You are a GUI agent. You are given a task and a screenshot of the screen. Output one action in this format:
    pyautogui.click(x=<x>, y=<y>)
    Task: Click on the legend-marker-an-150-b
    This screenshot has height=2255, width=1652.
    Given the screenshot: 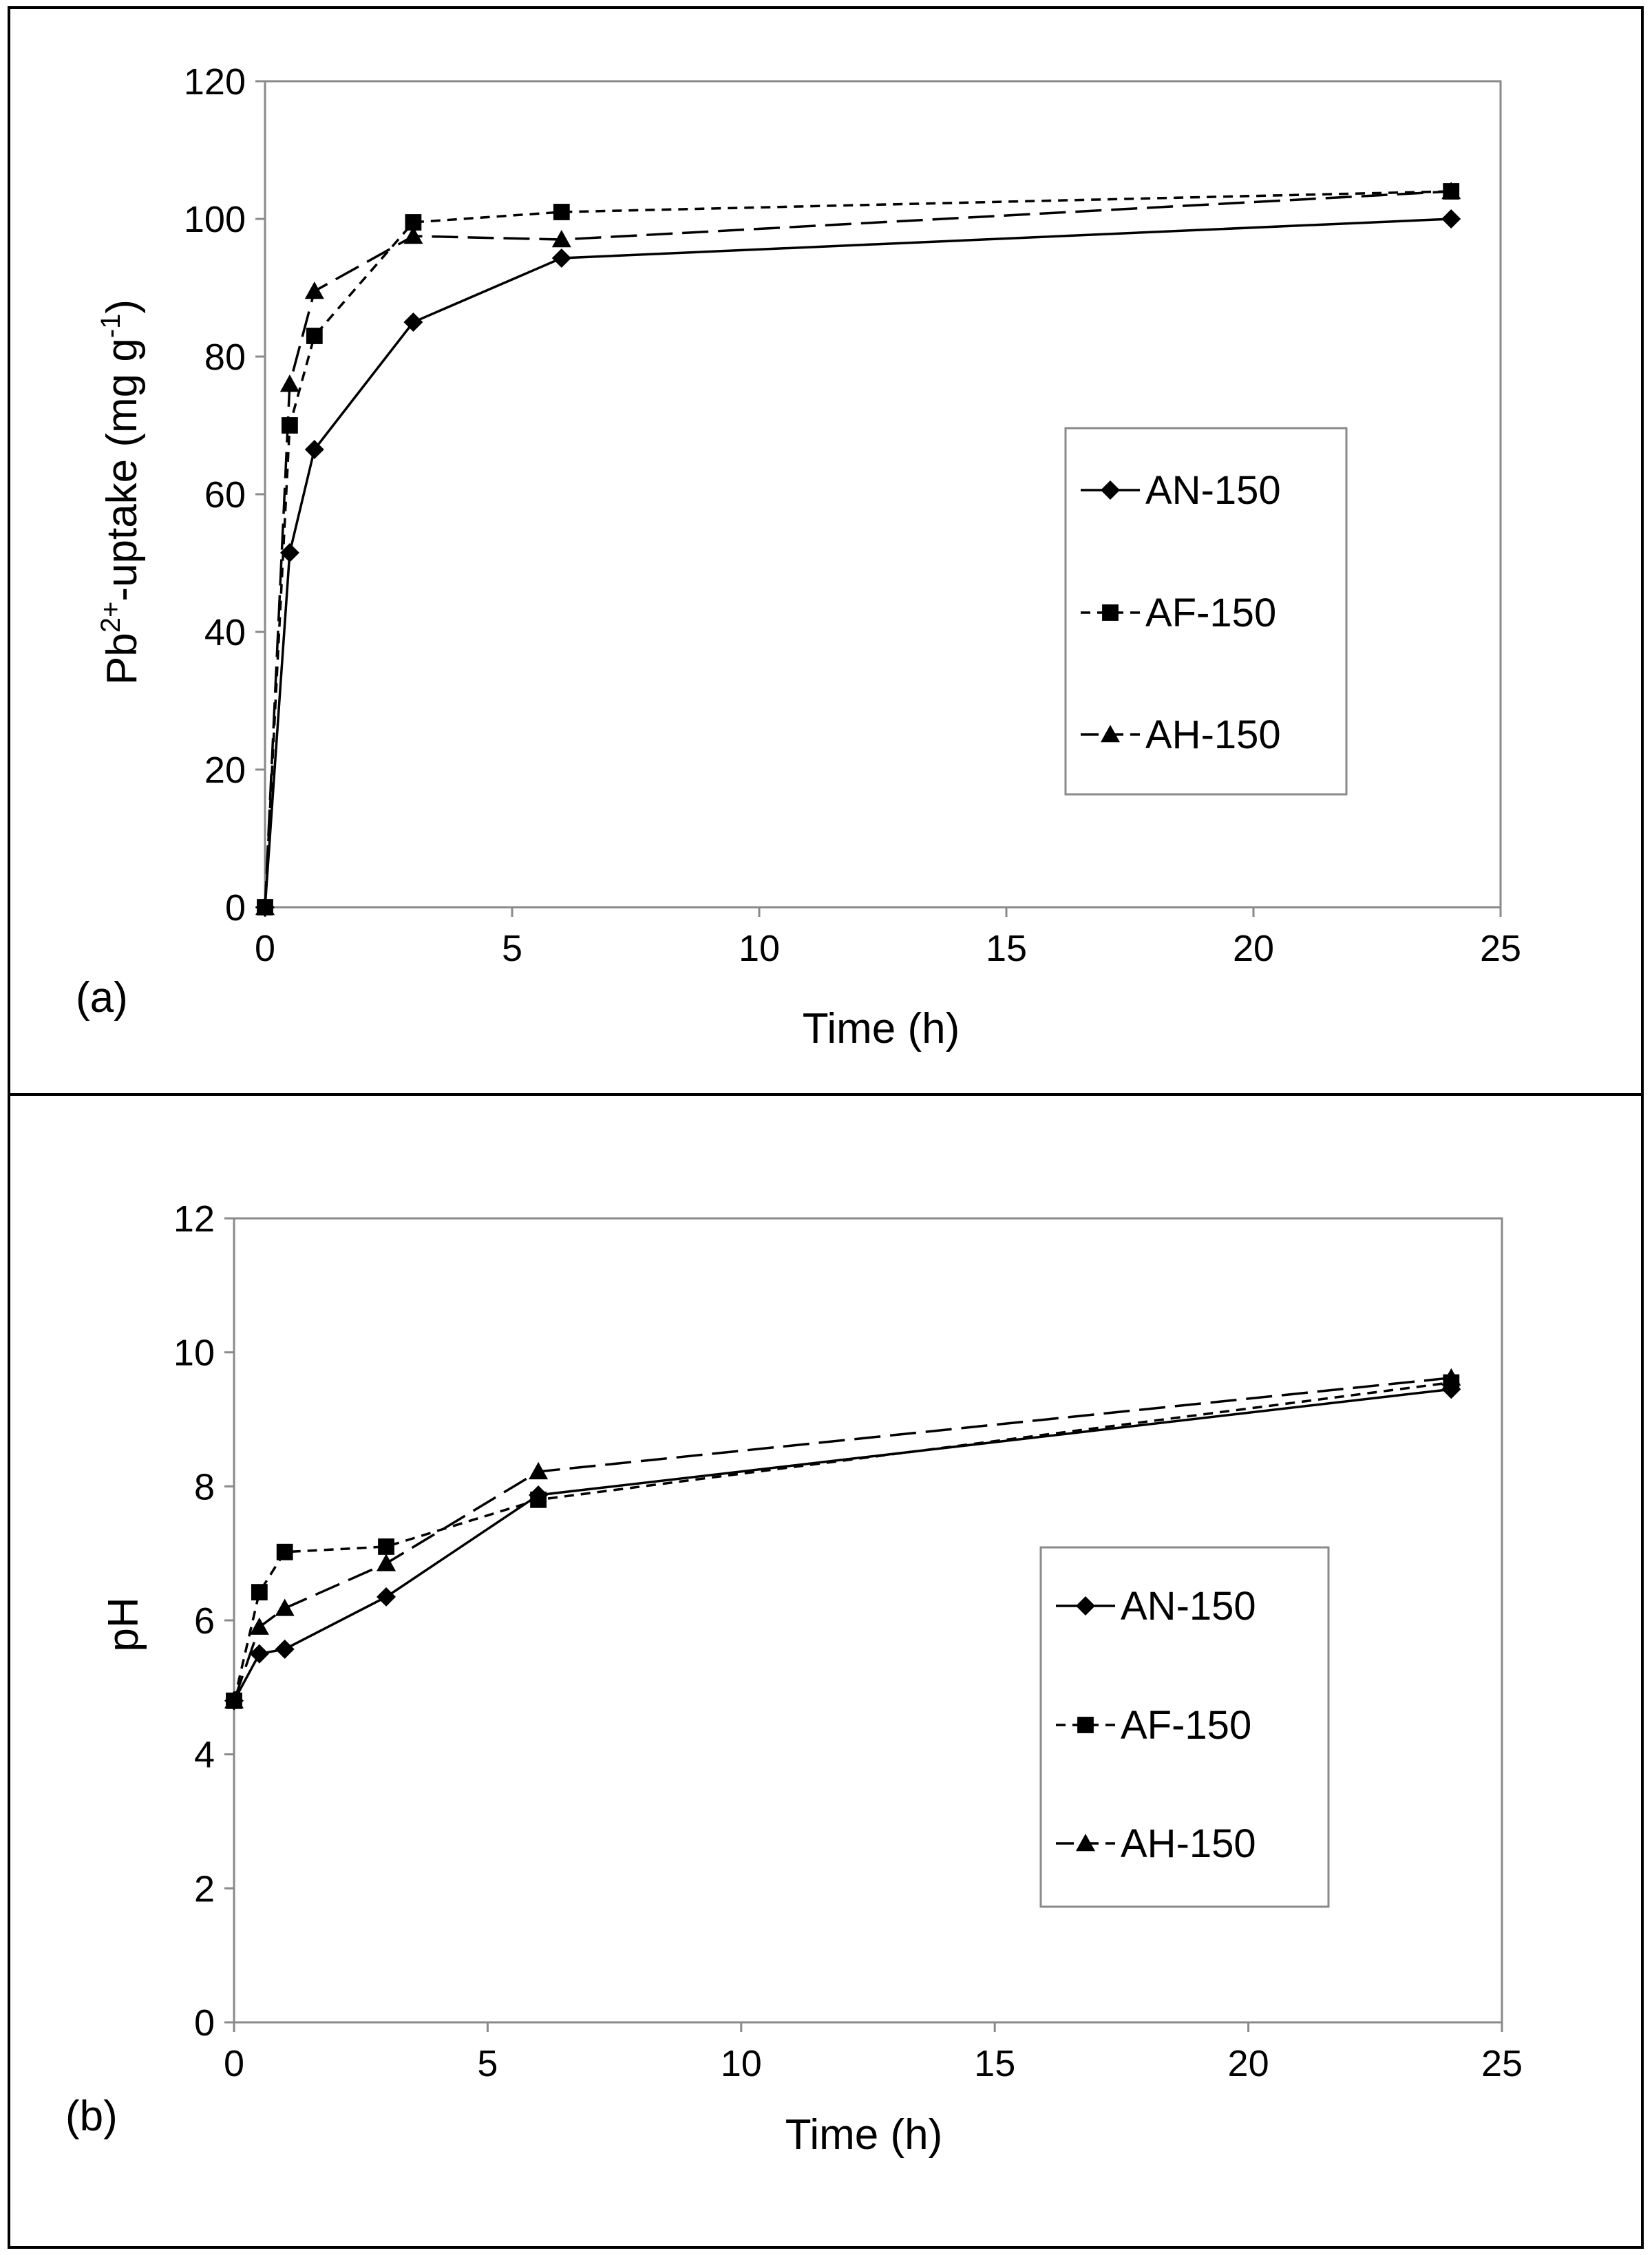 What is the action you would take?
    pyautogui.click(x=1085, y=1606)
    